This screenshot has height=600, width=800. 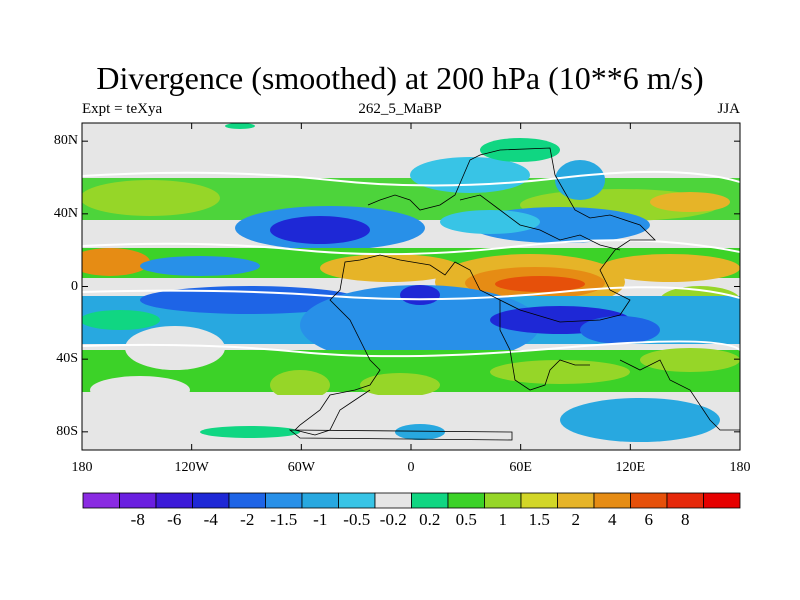 What do you see at coordinates (649, 519) in the screenshot?
I see `colorbar-label: 6` at bounding box center [649, 519].